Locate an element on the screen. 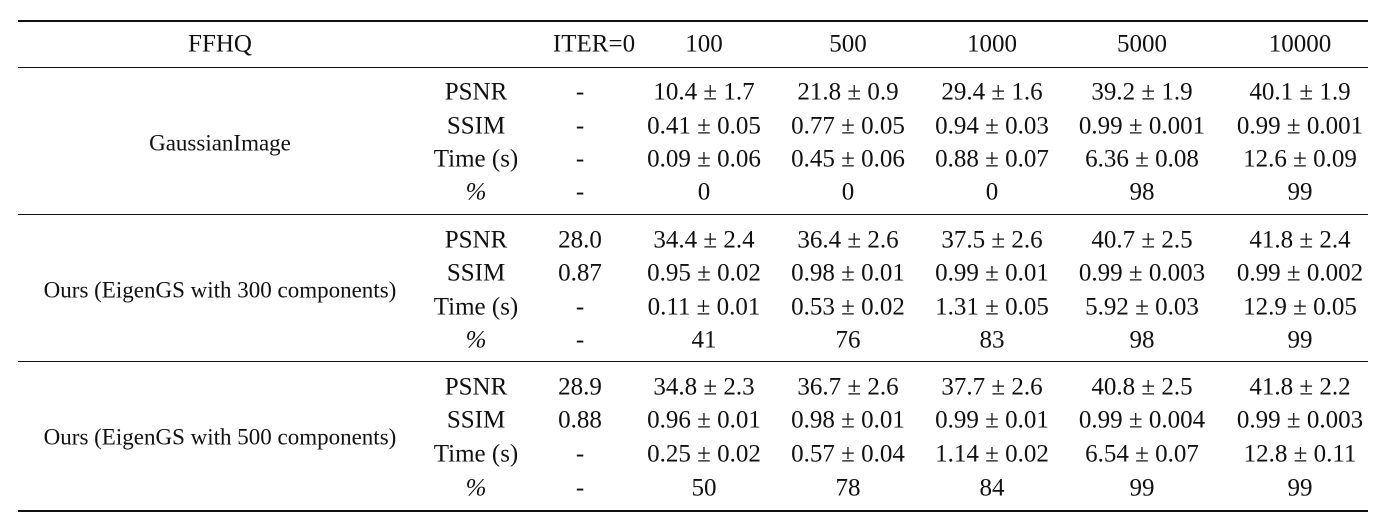 This screenshot has height=527, width=1386. table-cell: 5.92 ± 0.03 is located at coordinates (1142, 307).